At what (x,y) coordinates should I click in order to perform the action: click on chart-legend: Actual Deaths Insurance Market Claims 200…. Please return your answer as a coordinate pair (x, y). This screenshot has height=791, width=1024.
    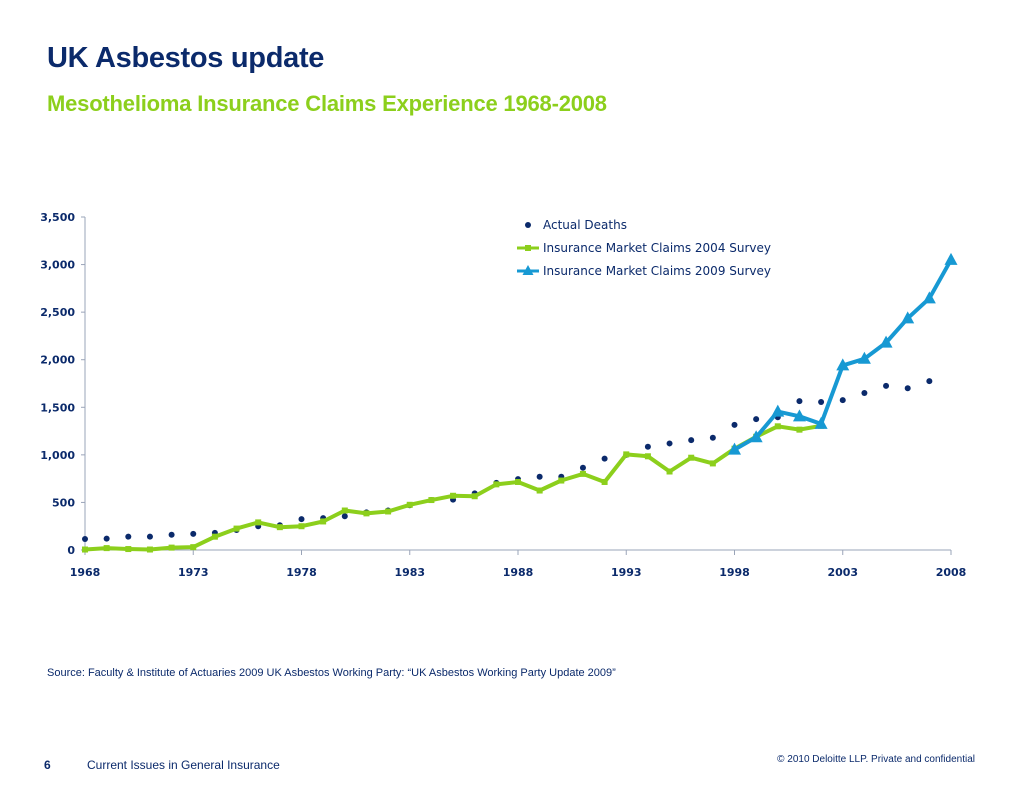
    Looking at the image, I should click on (644, 248).